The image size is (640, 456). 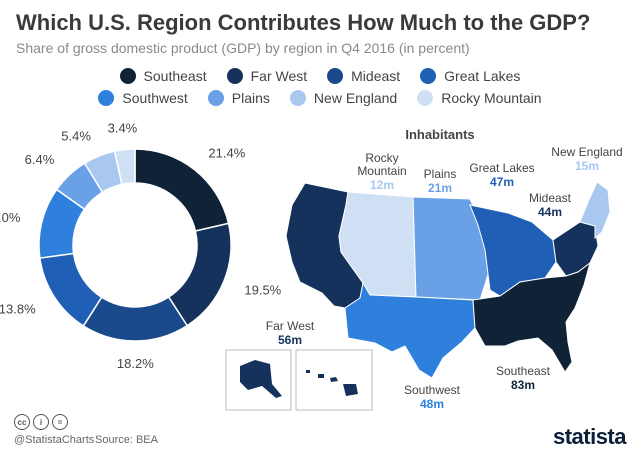 I want to click on legend-item-great-lakes: Great Lakes, so click(x=470, y=76).